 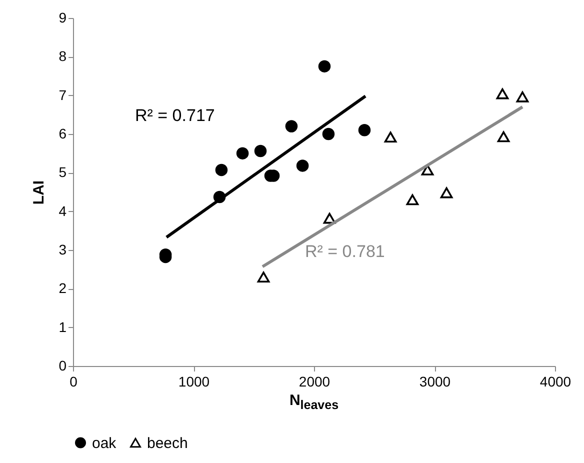 I want to click on y-tick-label: 4, so click(x=62, y=210).